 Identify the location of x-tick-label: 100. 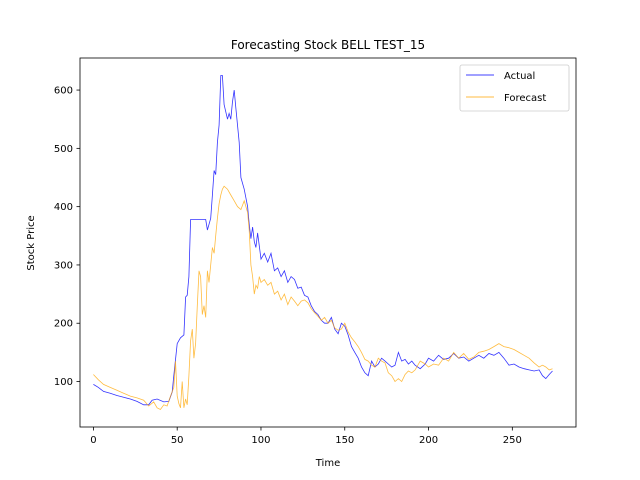
(260, 440).